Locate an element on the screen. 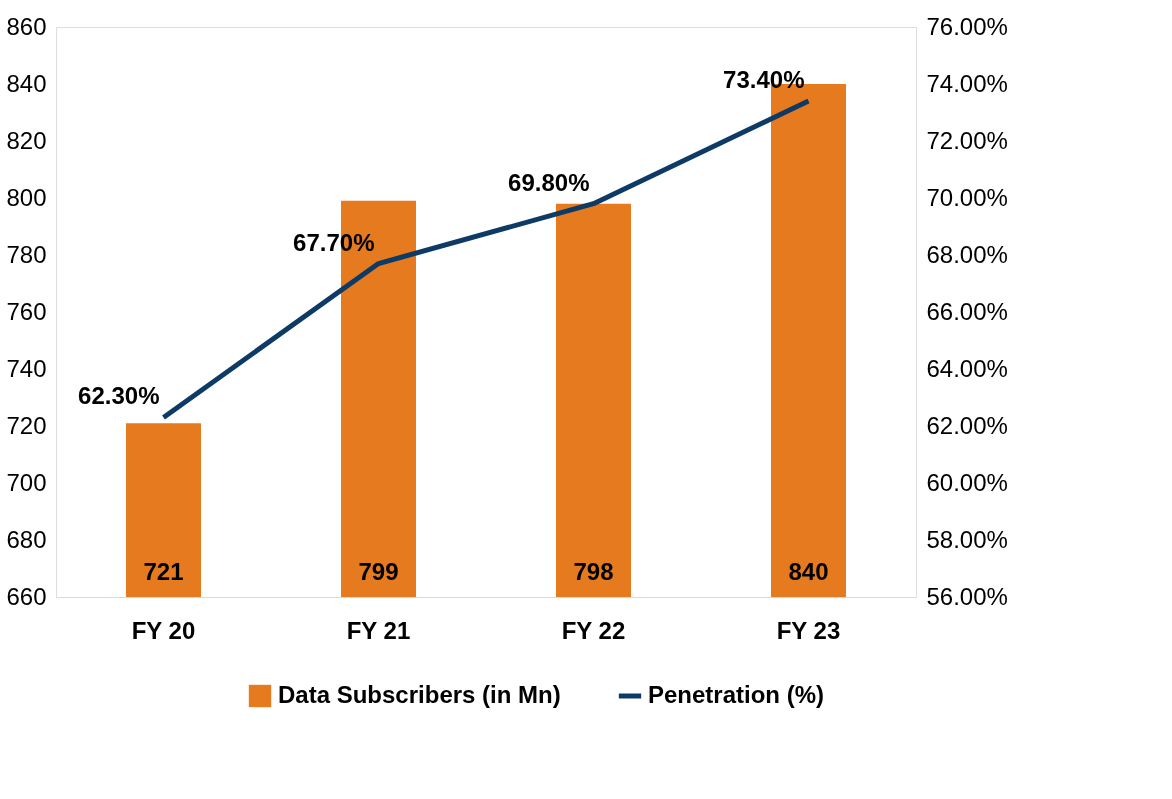 The image size is (1172, 799). data-label: 840 is located at coordinates (808, 571).